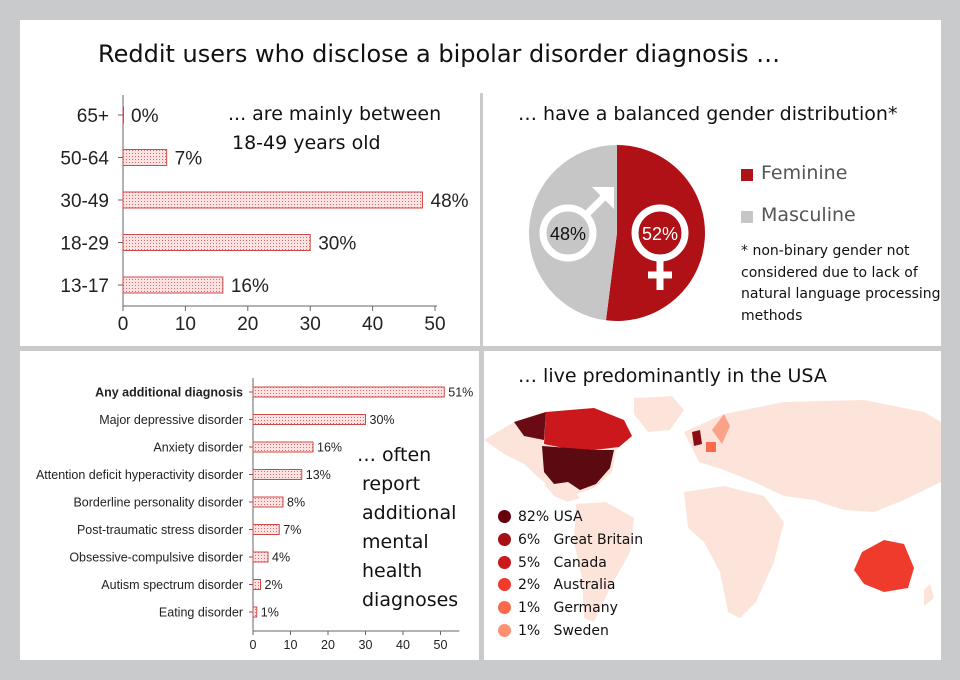 The height and width of the screenshot is (680, 960). I want to click on diag-x-tick-label: 50, so click(441, 645).